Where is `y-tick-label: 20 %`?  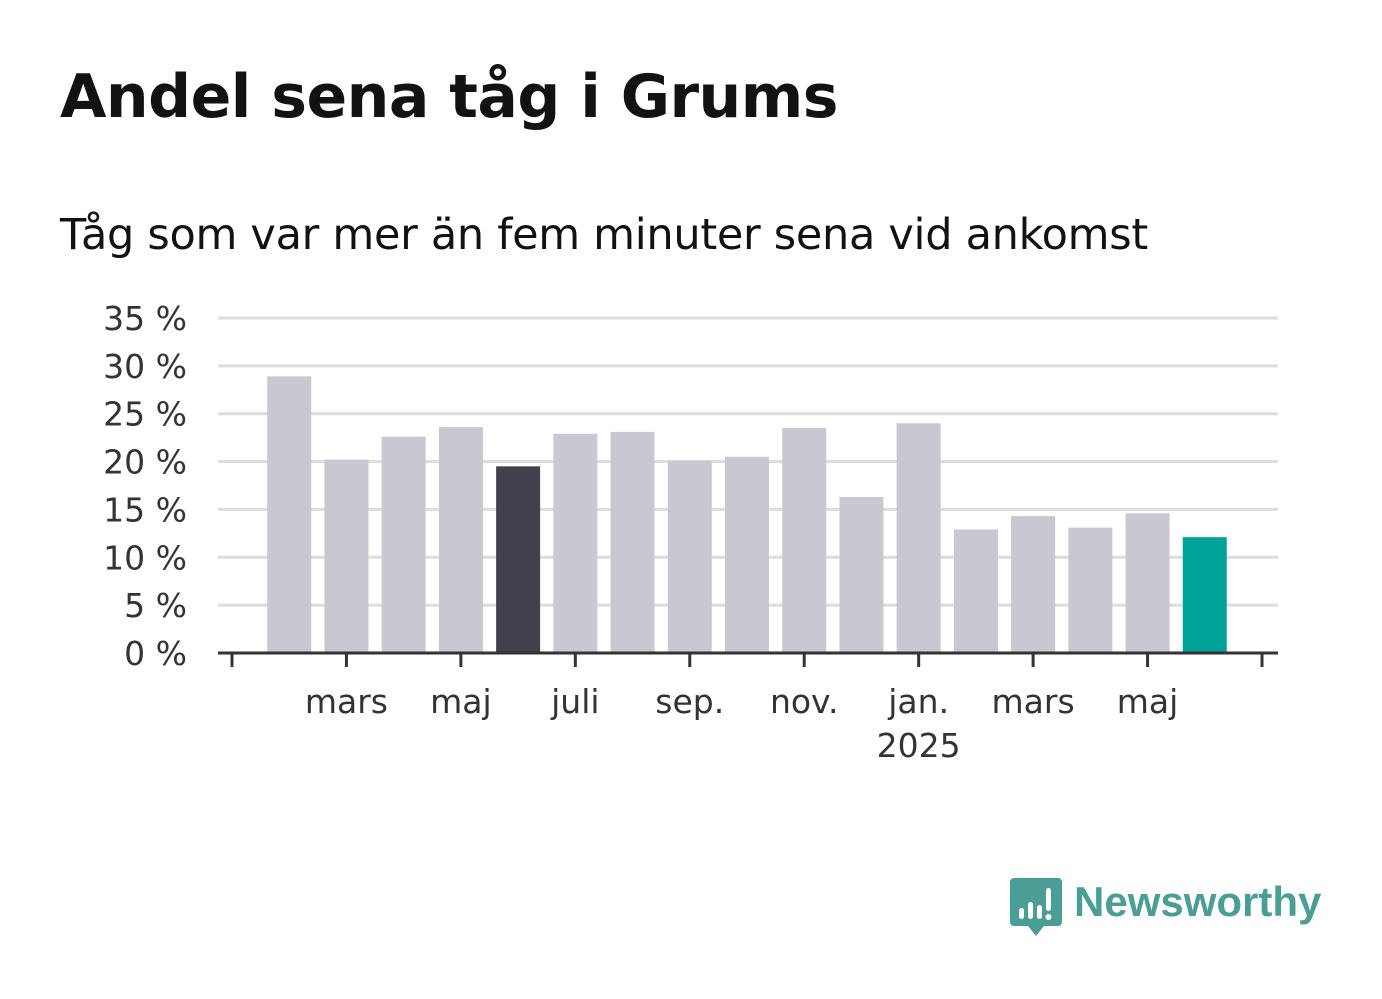 y-tick-label: 20 % is located at coordinates (145, 462).